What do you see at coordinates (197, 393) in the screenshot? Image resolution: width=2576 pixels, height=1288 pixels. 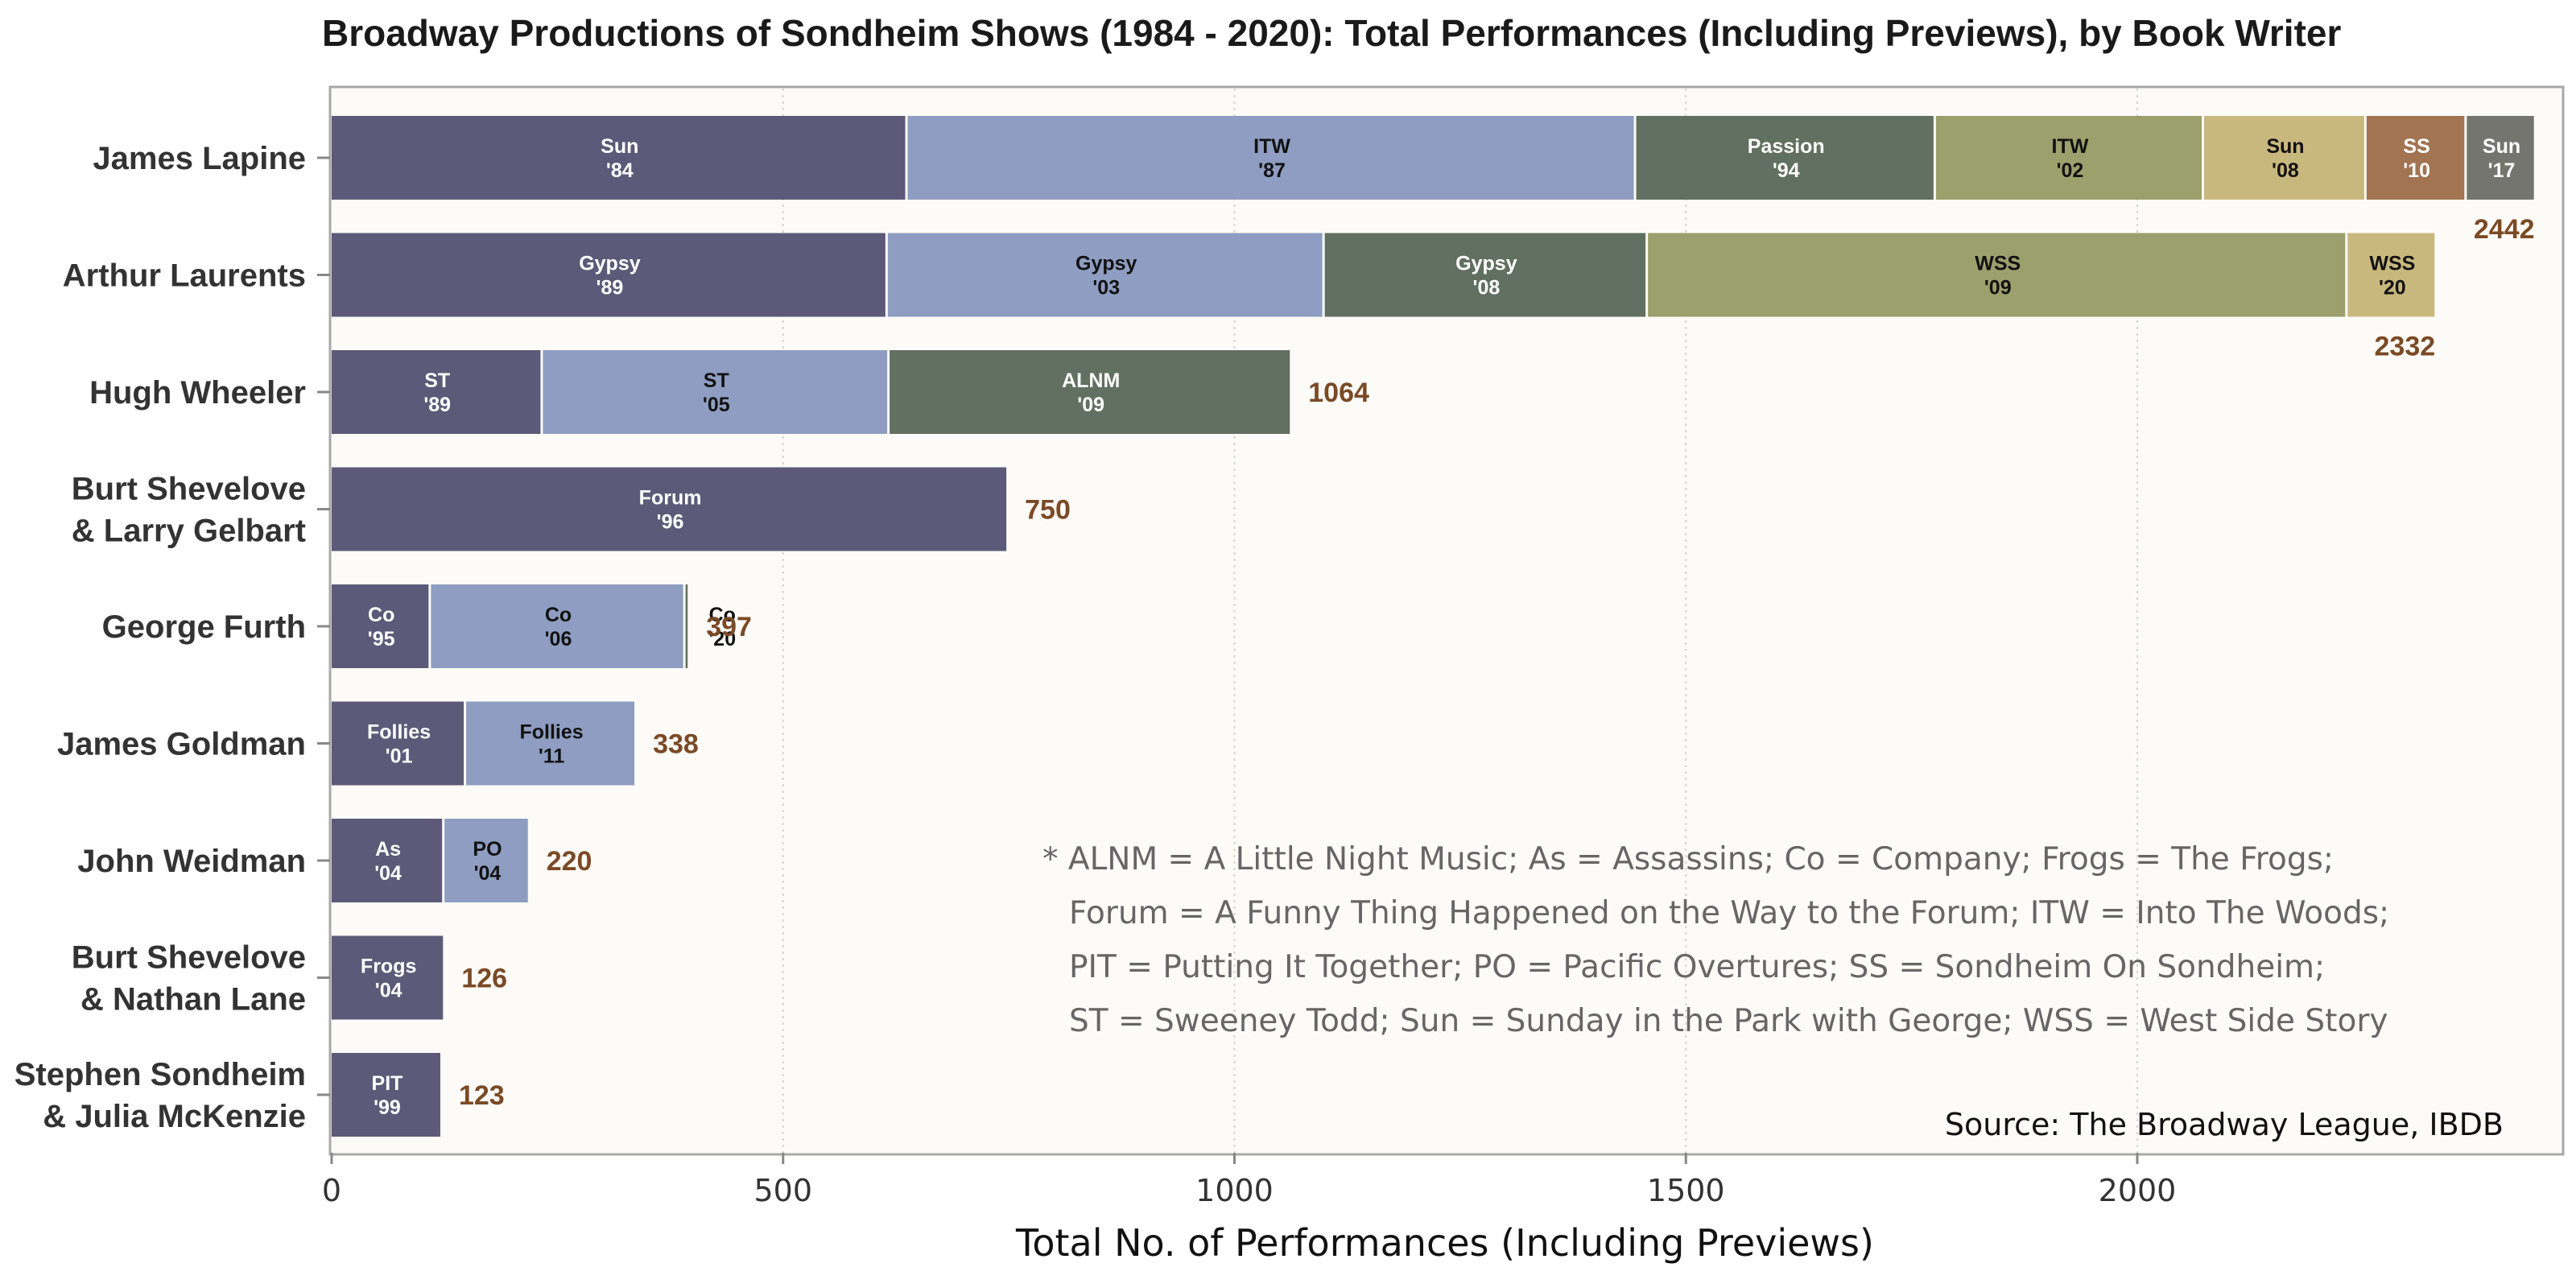 I see `category-label: Hugh Wheeler` at bounding box center [197, 393].